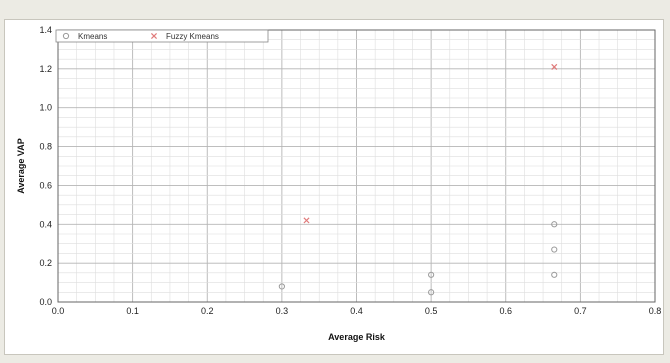  Describe the element at coordinates (132, 311) in the screenshot. I see `x-tick-label: 0.1` at that location.